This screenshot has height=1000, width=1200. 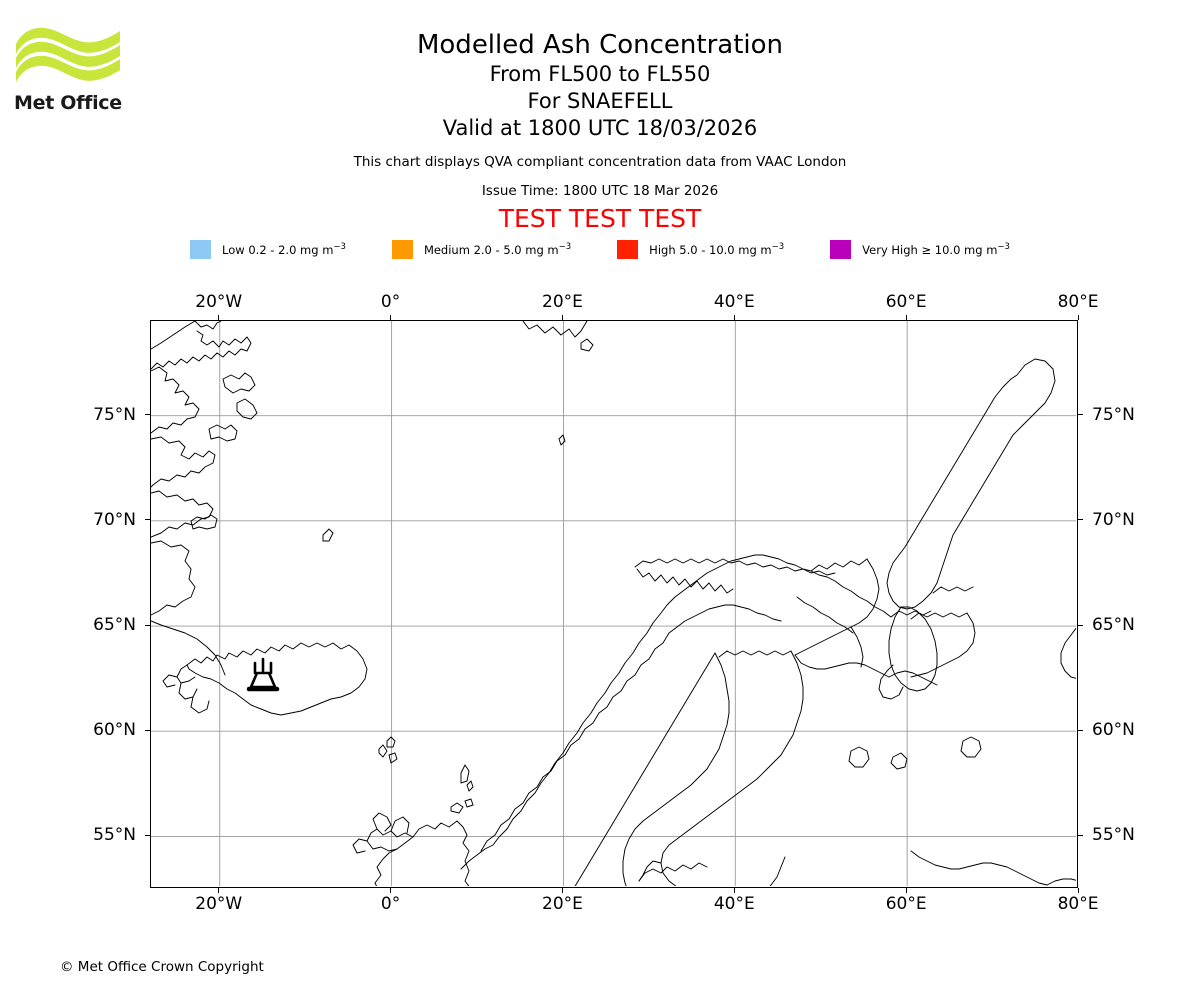 What do you see at coordinates (263, 674) in the screenshot?
I see `volcano-marker-snaefell` at bounding box center [263, 674].